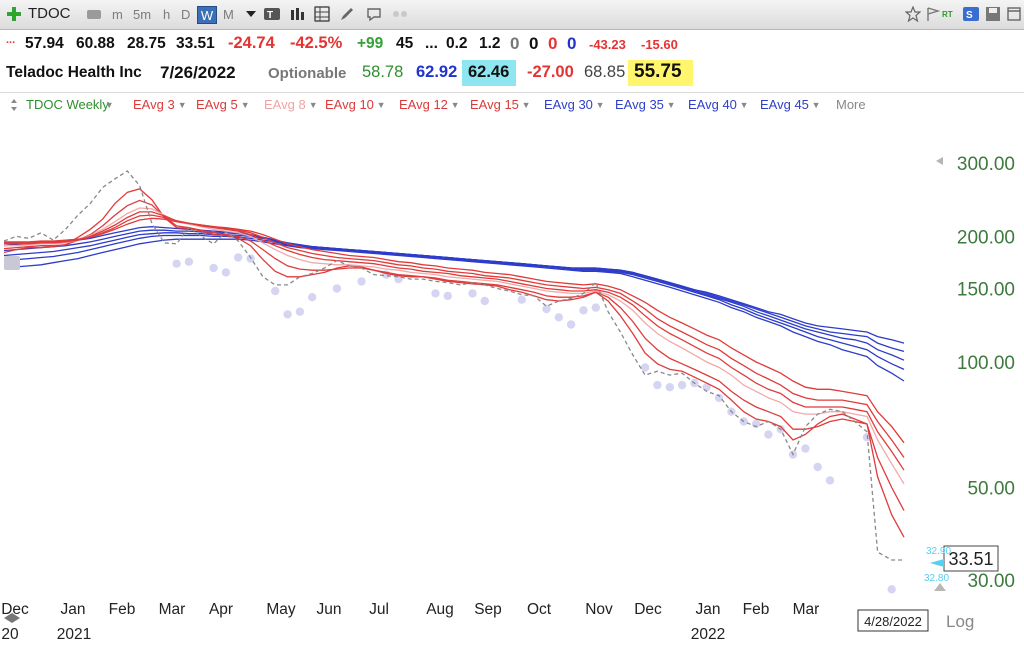 Image resolution: width=1024 pixels, height=648 pixels. Describe the element at coordinates (251, 14) in the screenshot. I see `period-dropdown-icon` at that location.